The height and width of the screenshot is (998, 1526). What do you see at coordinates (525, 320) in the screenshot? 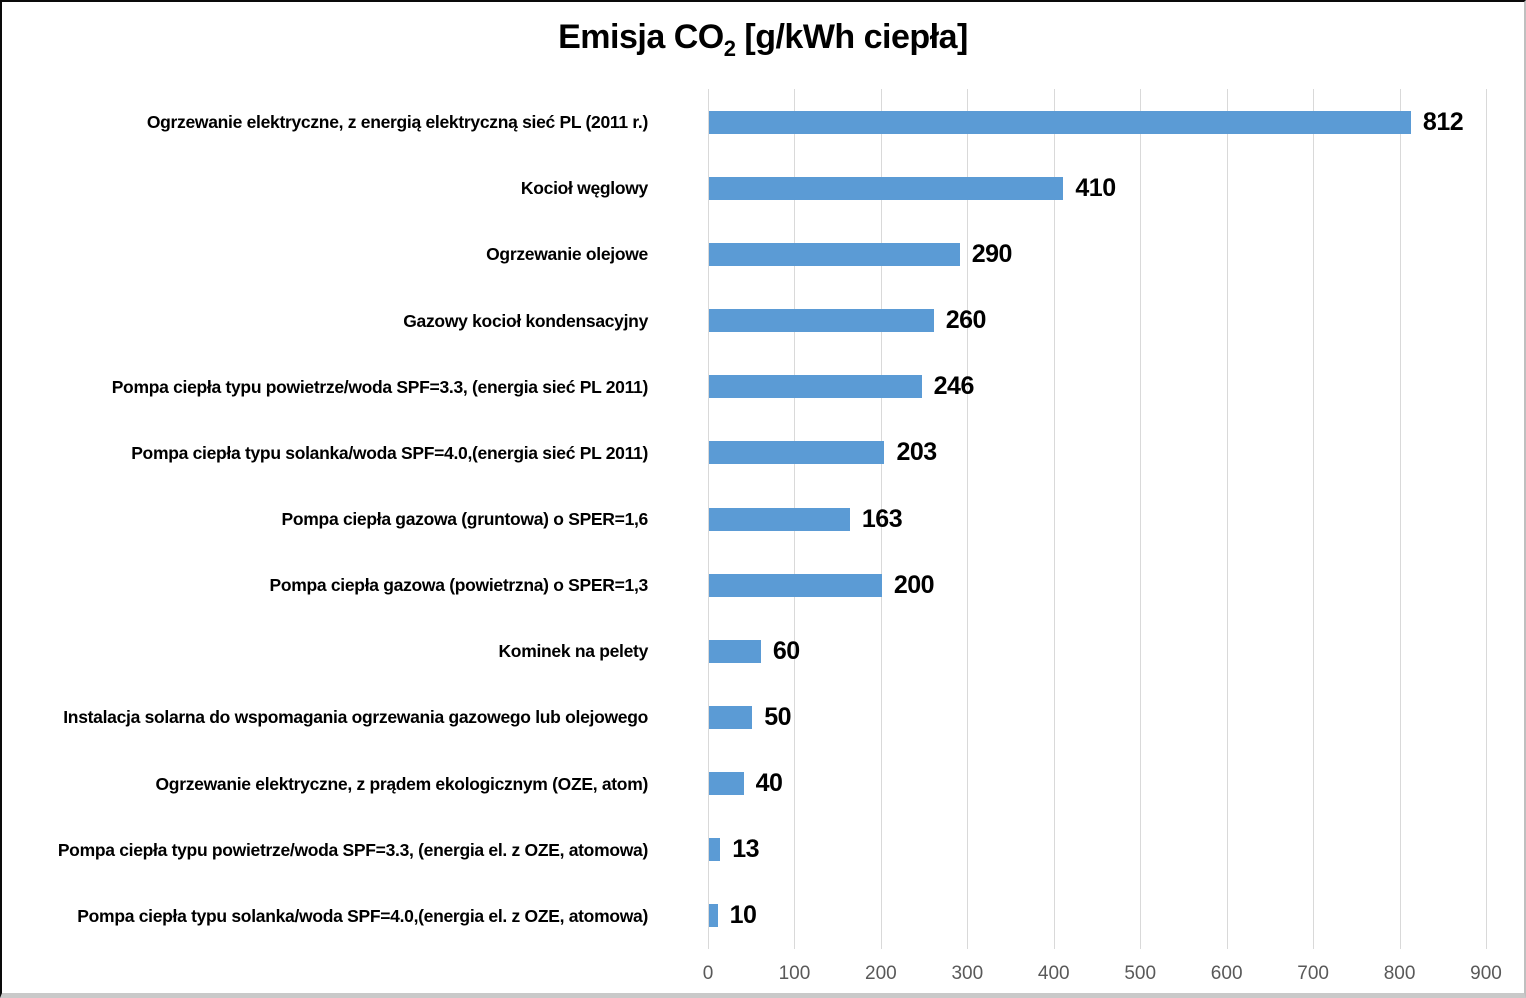
I see `category-label: Gazowy kocioł kondensacyjny` at bounding box center [525, 320].